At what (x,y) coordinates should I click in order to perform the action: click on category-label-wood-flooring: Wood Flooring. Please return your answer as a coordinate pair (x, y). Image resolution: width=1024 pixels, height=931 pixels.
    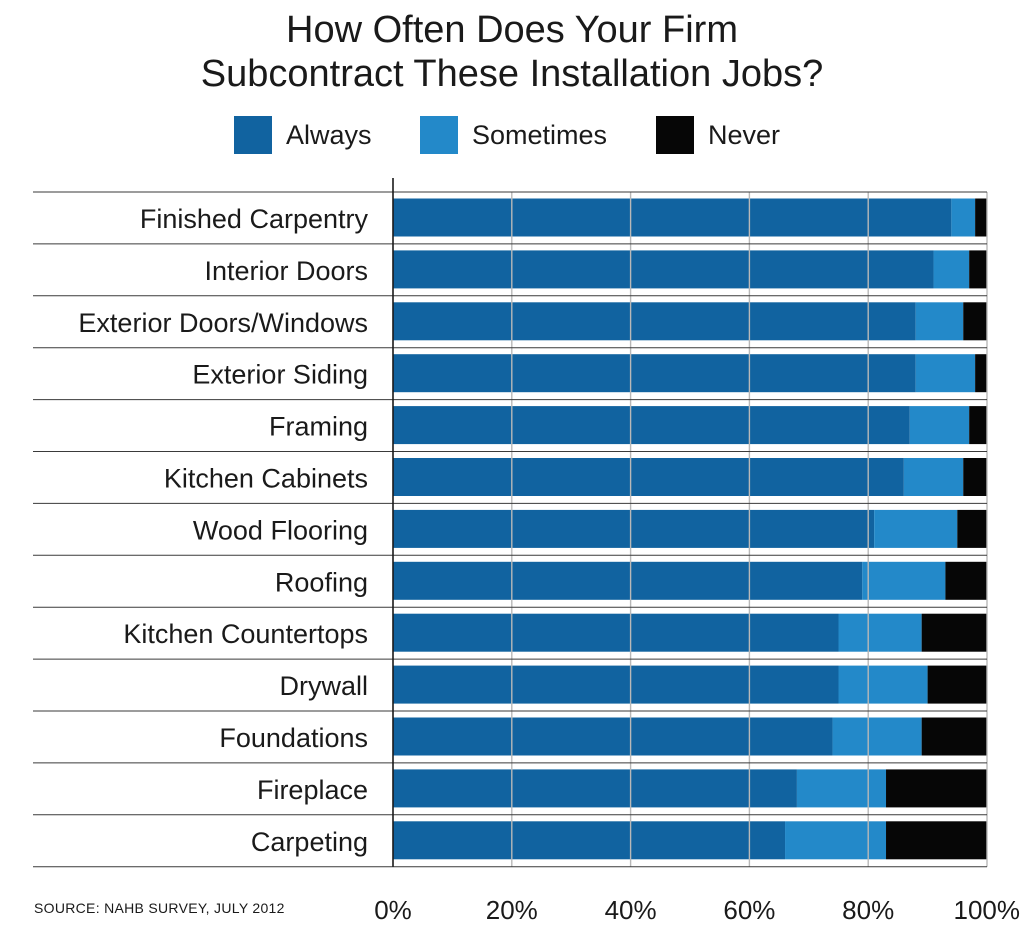
    Looking at the image, I should click on (280, 530).